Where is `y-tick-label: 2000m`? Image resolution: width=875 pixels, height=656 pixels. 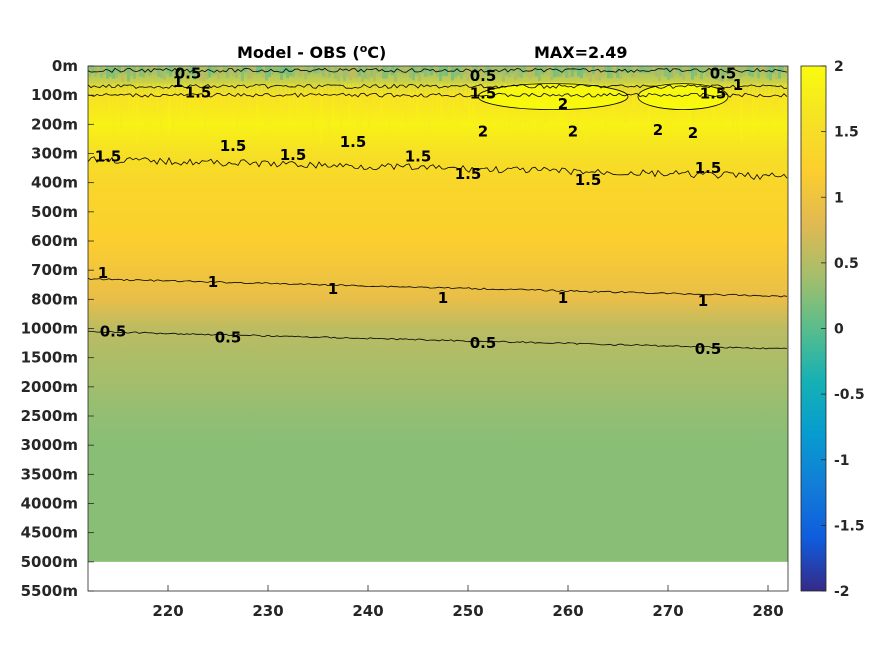 y-tick-label: 2000m is located at coordinates (49, 387).